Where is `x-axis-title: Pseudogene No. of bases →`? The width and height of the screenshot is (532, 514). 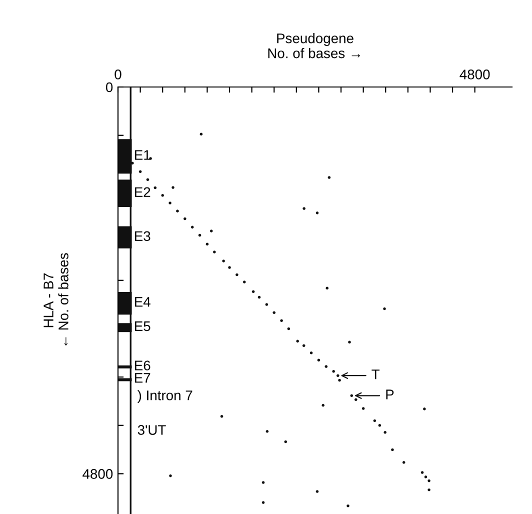 x-axis-title: Pseudogene No. of bases → is located at coordinates (314, 45).